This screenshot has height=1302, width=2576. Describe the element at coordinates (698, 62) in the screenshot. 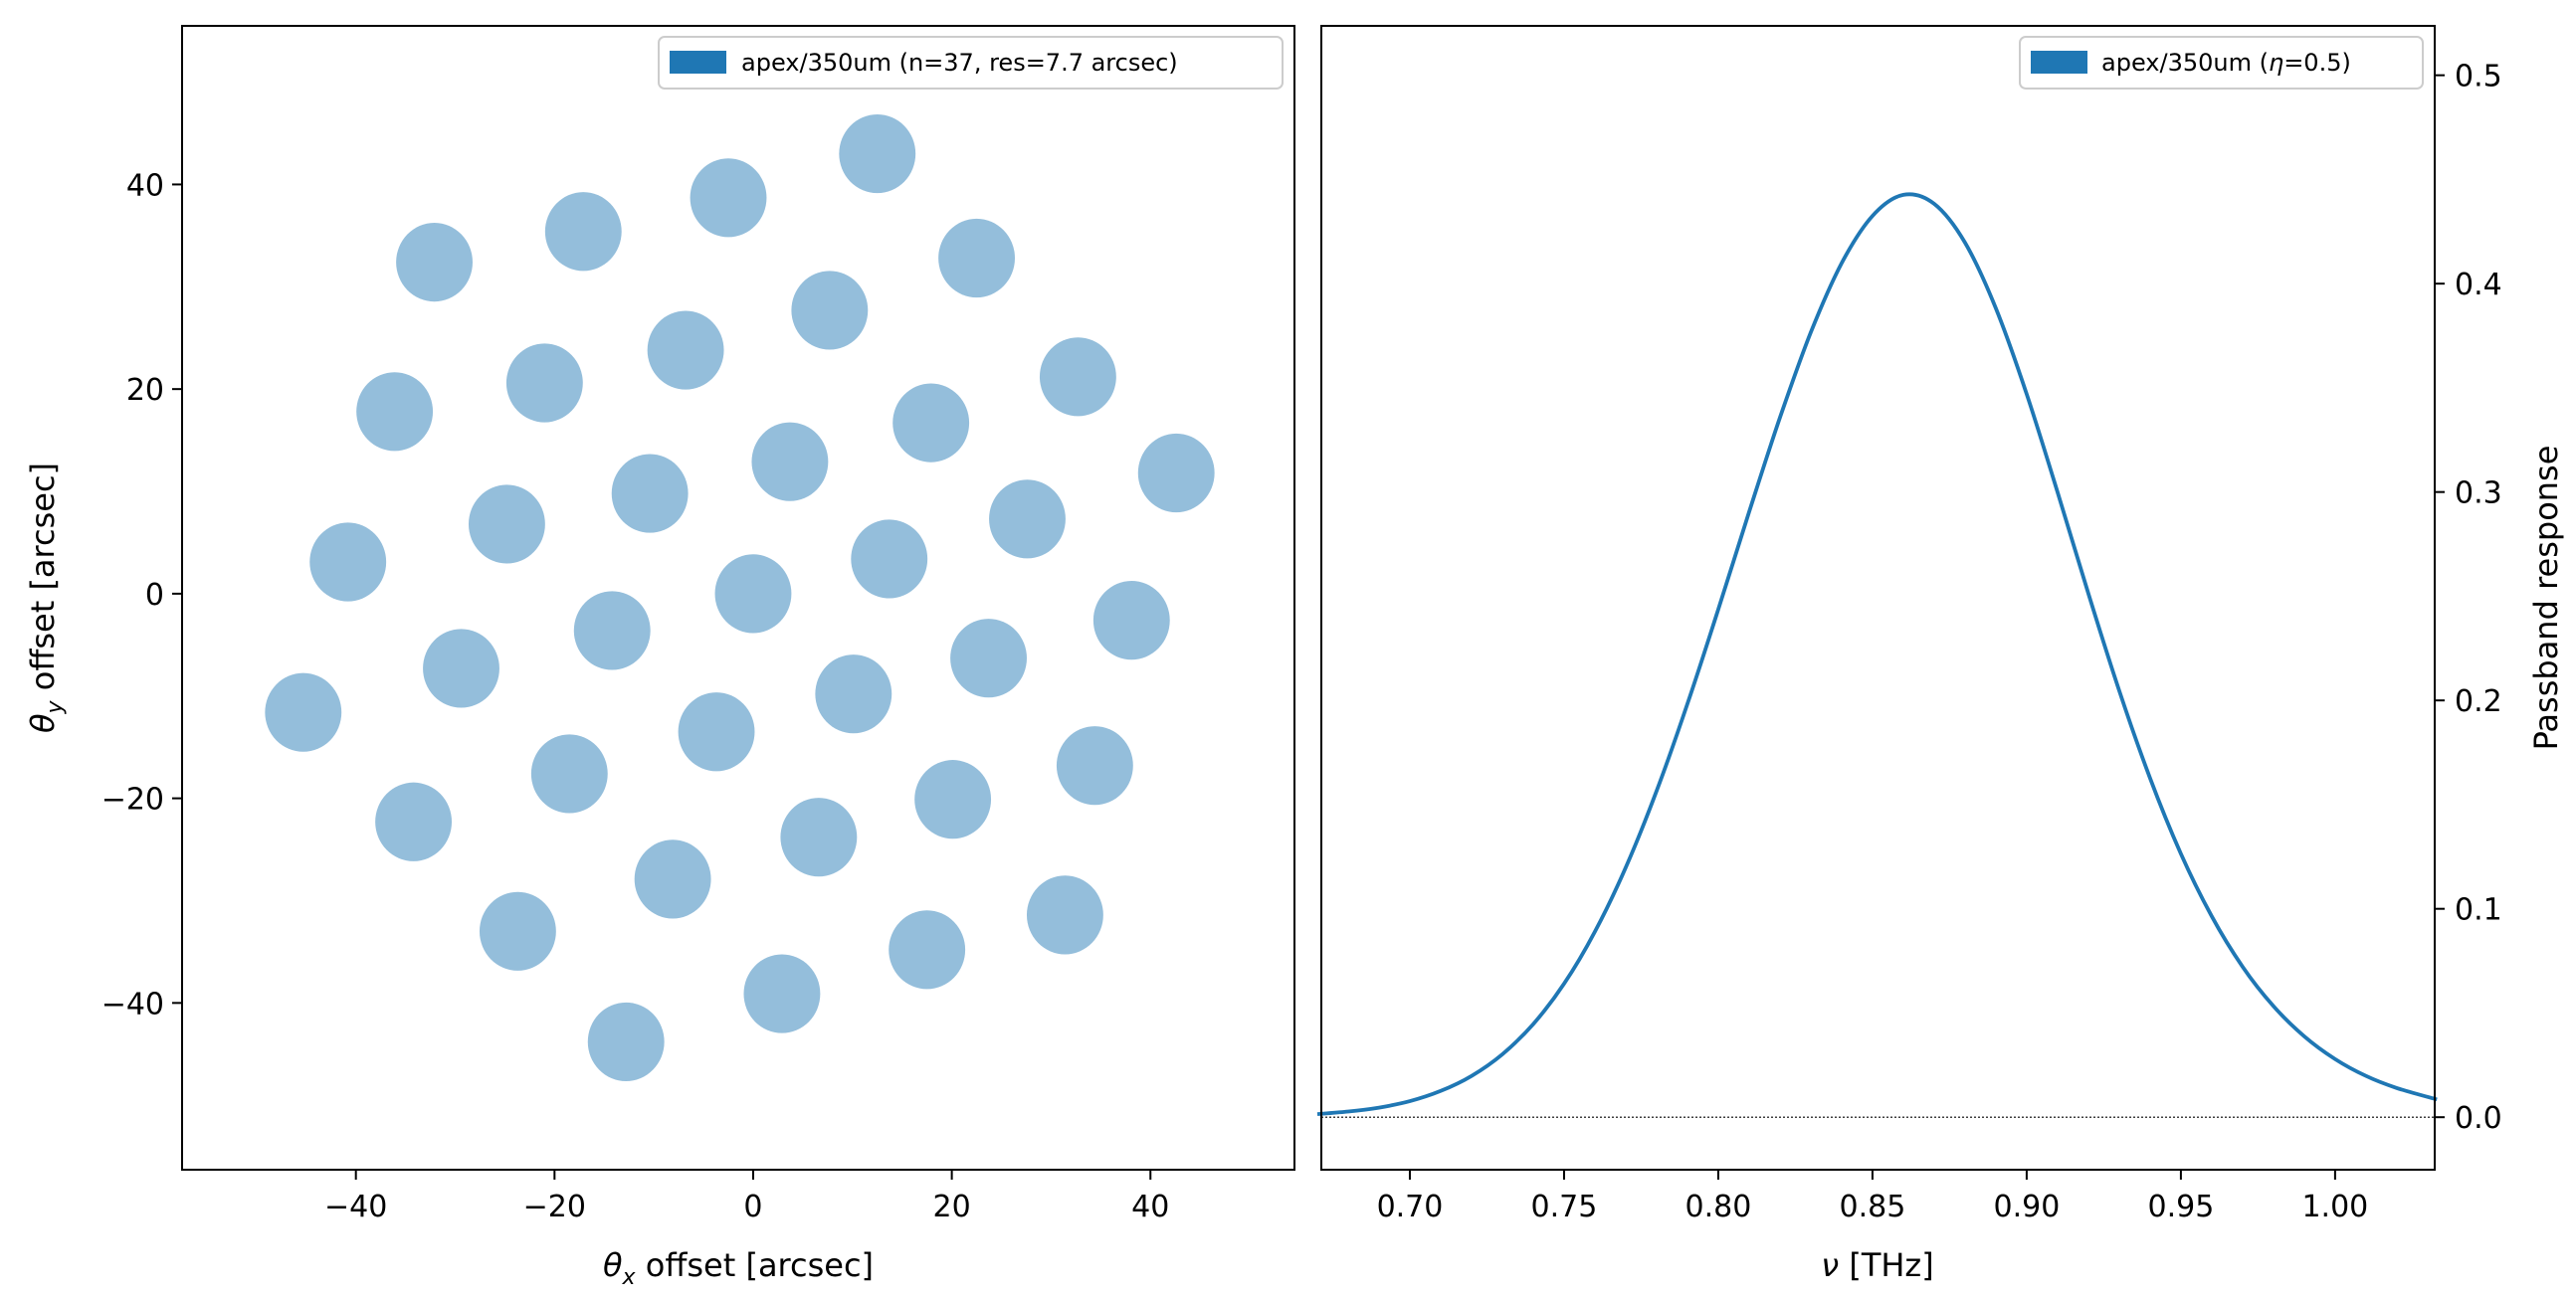

I see `left-legend-swatch` at that location.